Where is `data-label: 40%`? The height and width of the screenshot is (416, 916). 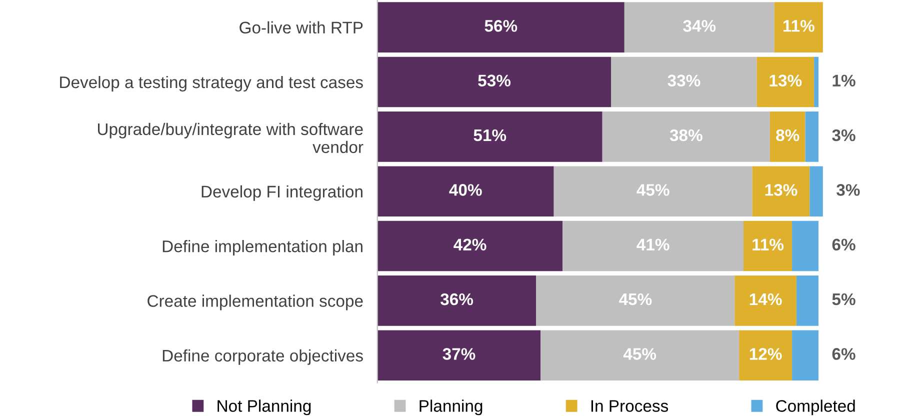 data-label: 40% is located at coordinates (465, 190).